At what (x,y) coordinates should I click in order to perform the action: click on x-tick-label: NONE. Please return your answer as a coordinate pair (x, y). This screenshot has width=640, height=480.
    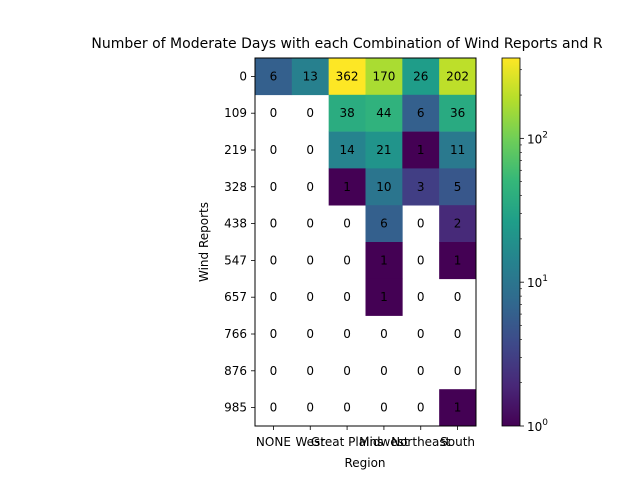
    Looking at the image, I should click on (273, 442).